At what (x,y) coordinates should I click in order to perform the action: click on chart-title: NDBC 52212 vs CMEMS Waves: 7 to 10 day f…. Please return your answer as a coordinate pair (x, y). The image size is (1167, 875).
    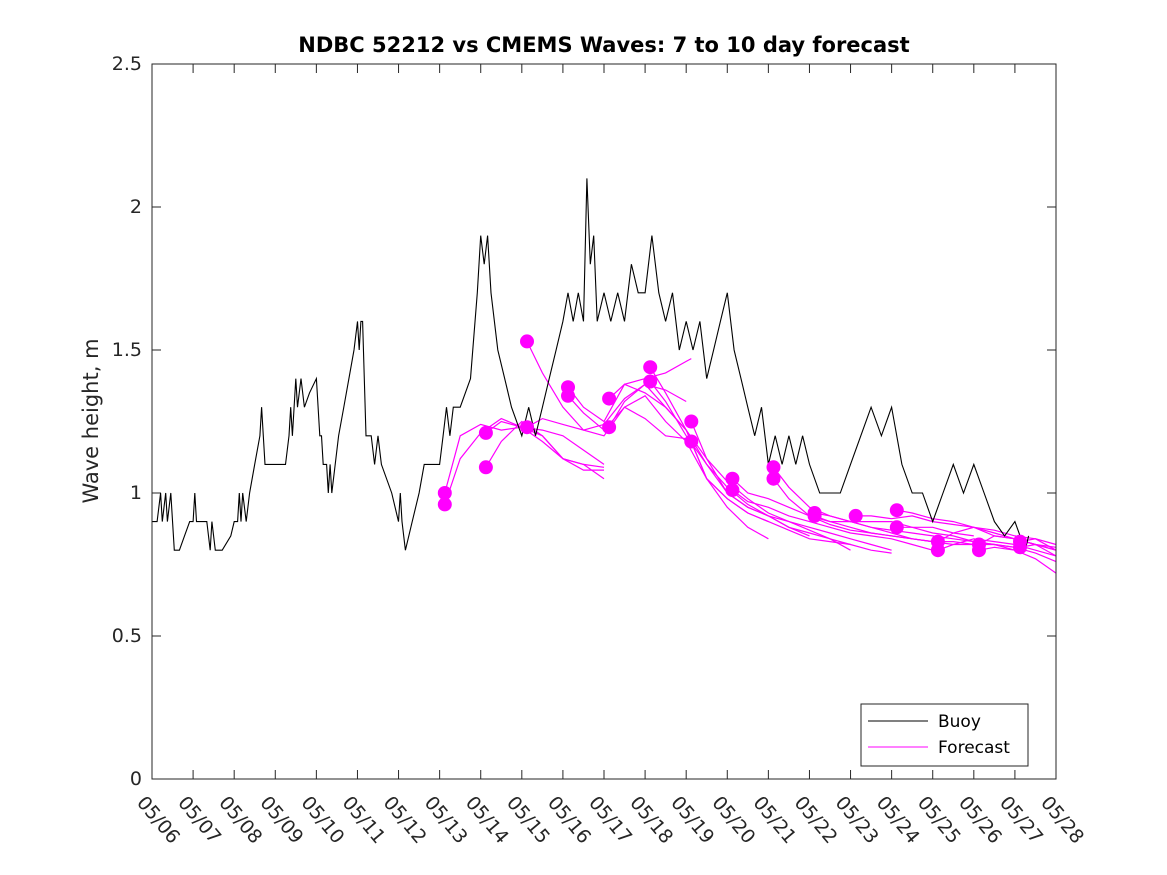
    Looking at the image, I should click on (603, 45).